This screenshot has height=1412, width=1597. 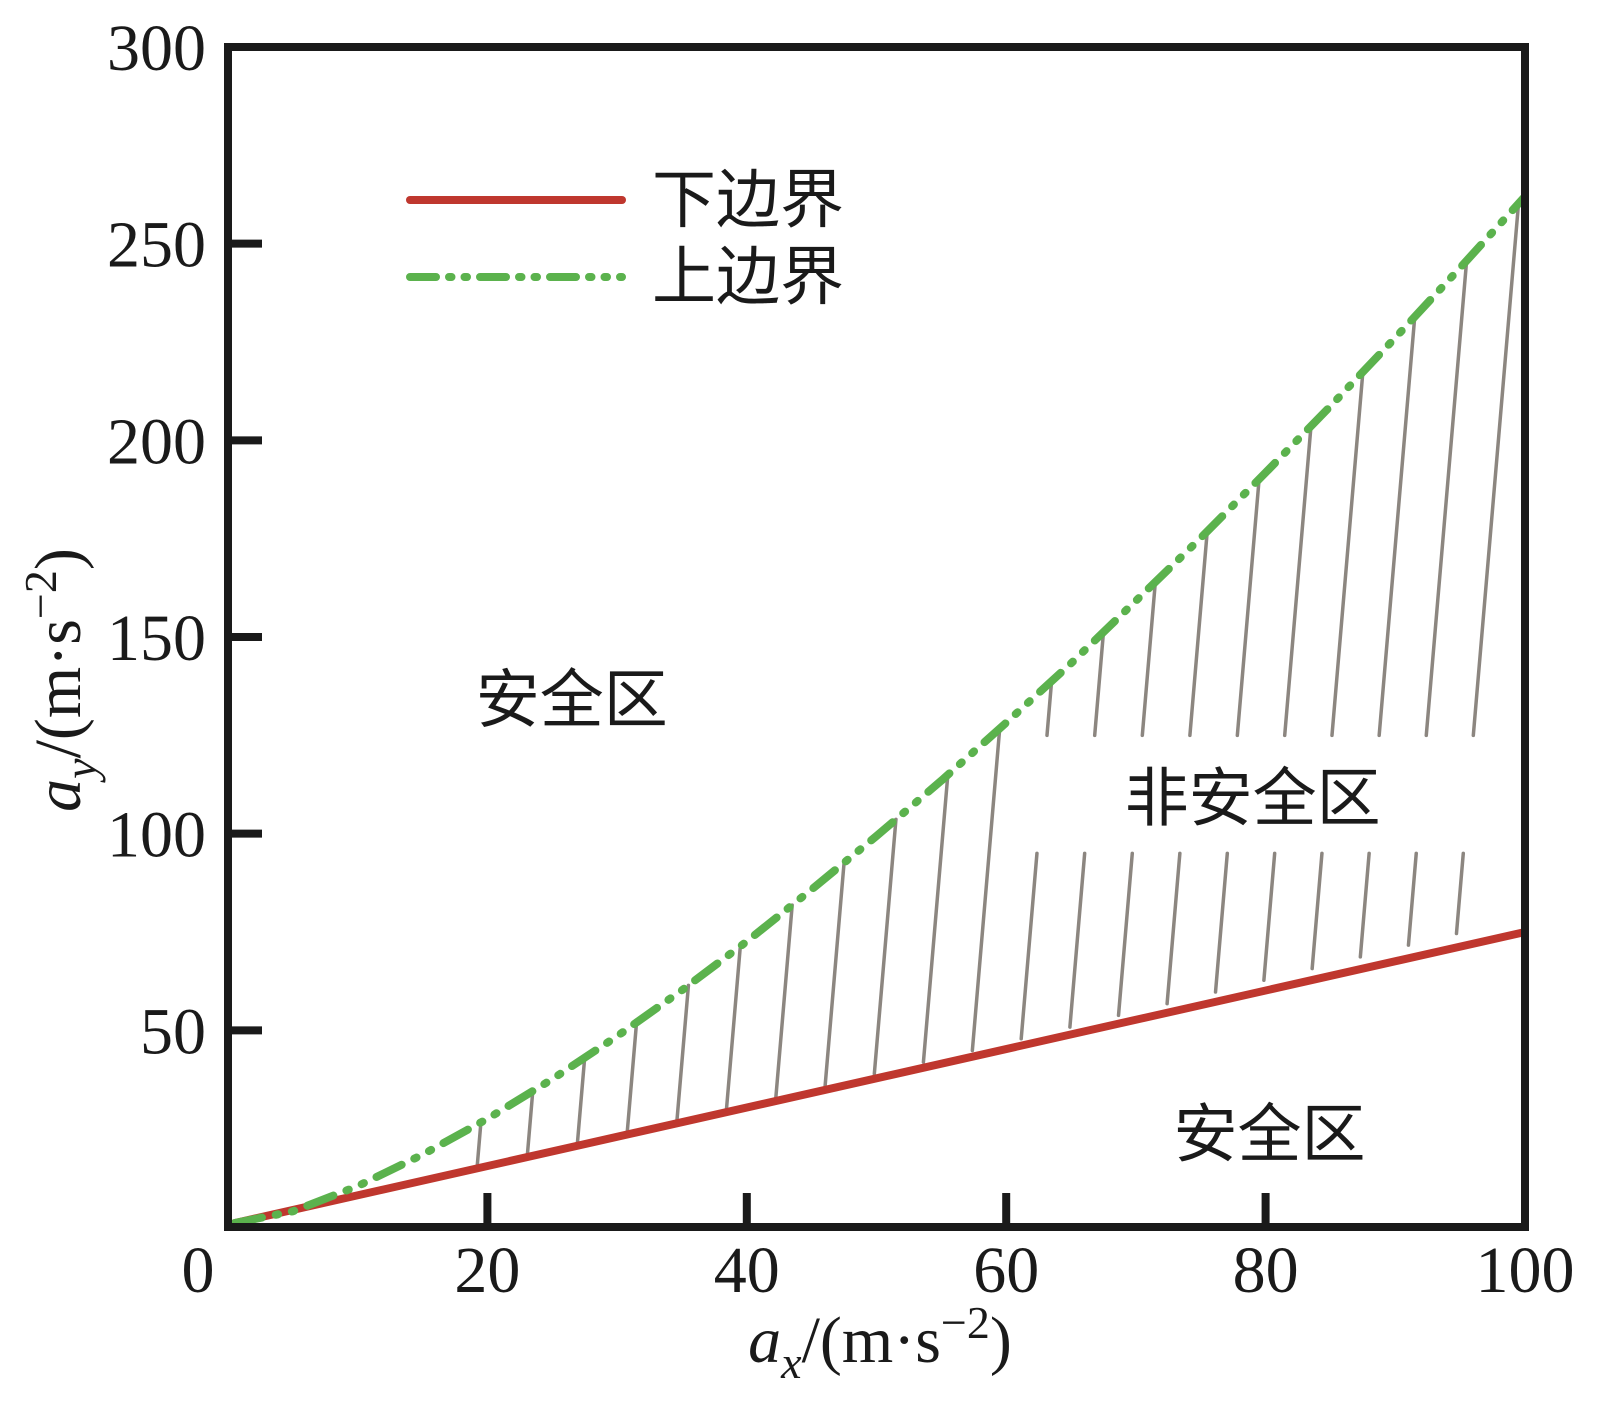 I want to click on axis-title-segment: x, so click(x=791, y=1362).